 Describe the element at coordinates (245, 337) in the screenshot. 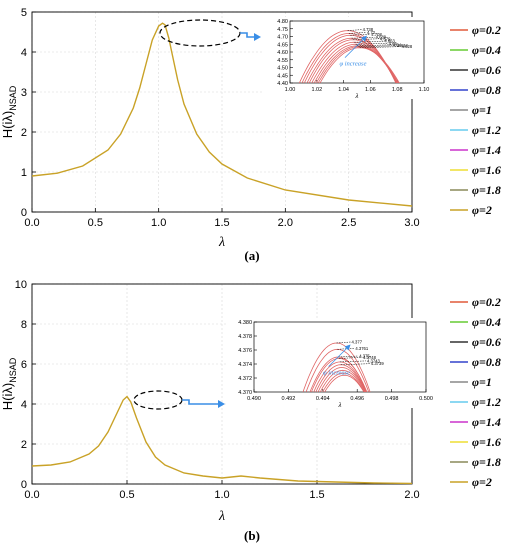

I see `inset-y-tick-label: 4.378` at that location.